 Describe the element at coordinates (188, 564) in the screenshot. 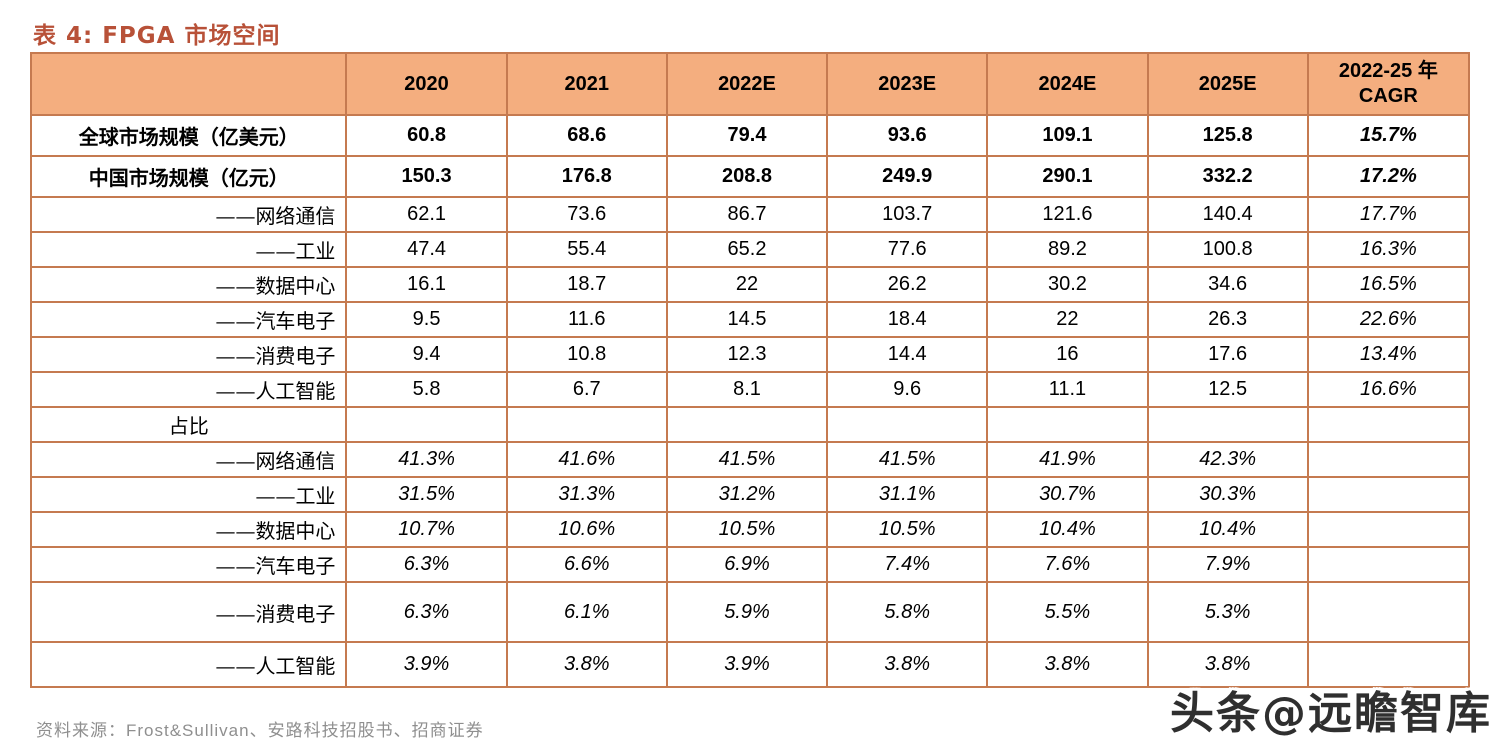

I see `row-label: ——汽车电子` at that location.